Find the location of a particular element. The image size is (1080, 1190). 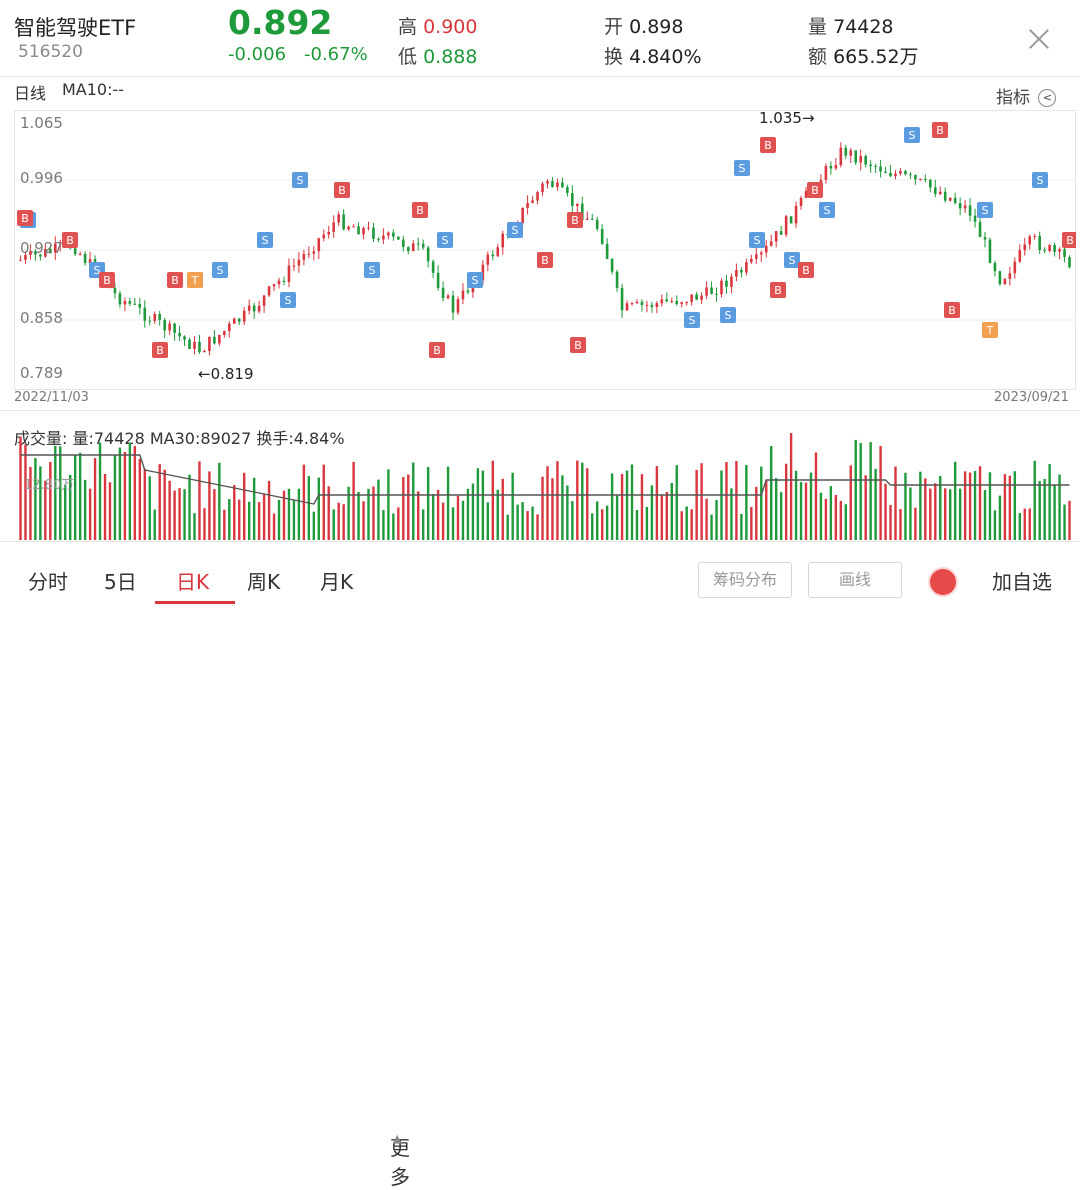

volume-chart is located at coordinates (545, 481).